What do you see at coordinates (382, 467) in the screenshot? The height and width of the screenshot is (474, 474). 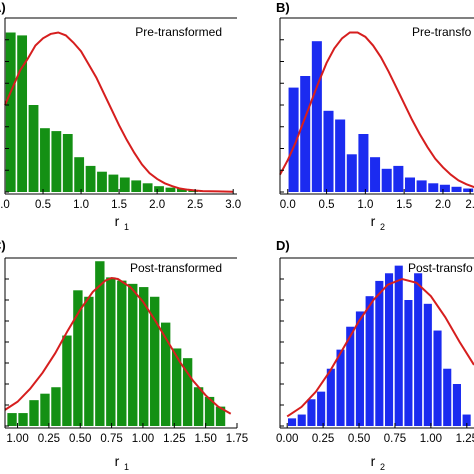 I see `x-axis-label-subscript: 2` at bounding box center [382, 467].